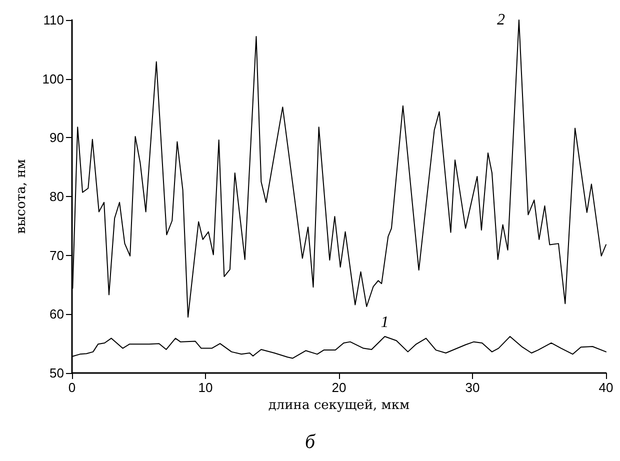 Image resolution: width=620 pixels, height=461 pixels. I want to click on y-tick-label: 50, so click(57, 373).